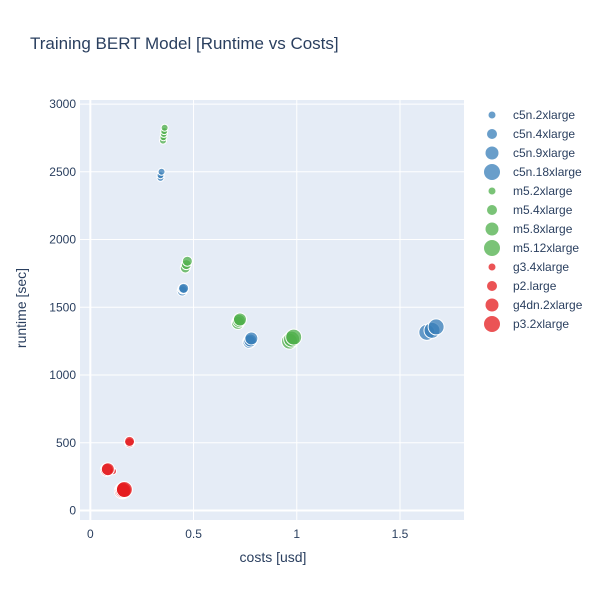 The width and height of the screenshot is (600, 600). Describe the element at coordinates (543, 210) in the screenshot. I see `legend-label: m5.4xlarge` at that location.